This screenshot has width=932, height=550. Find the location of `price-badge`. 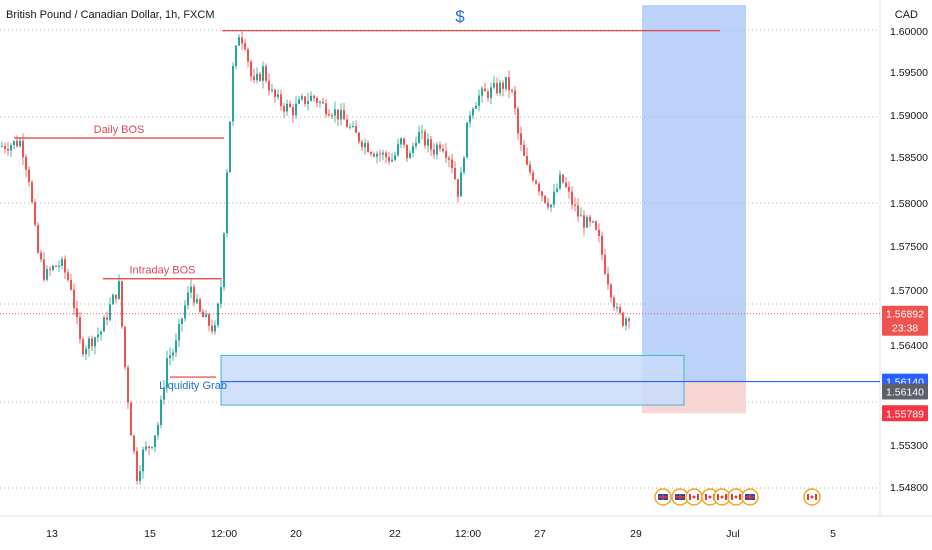

price-badge is located at coordinates (905, 320).